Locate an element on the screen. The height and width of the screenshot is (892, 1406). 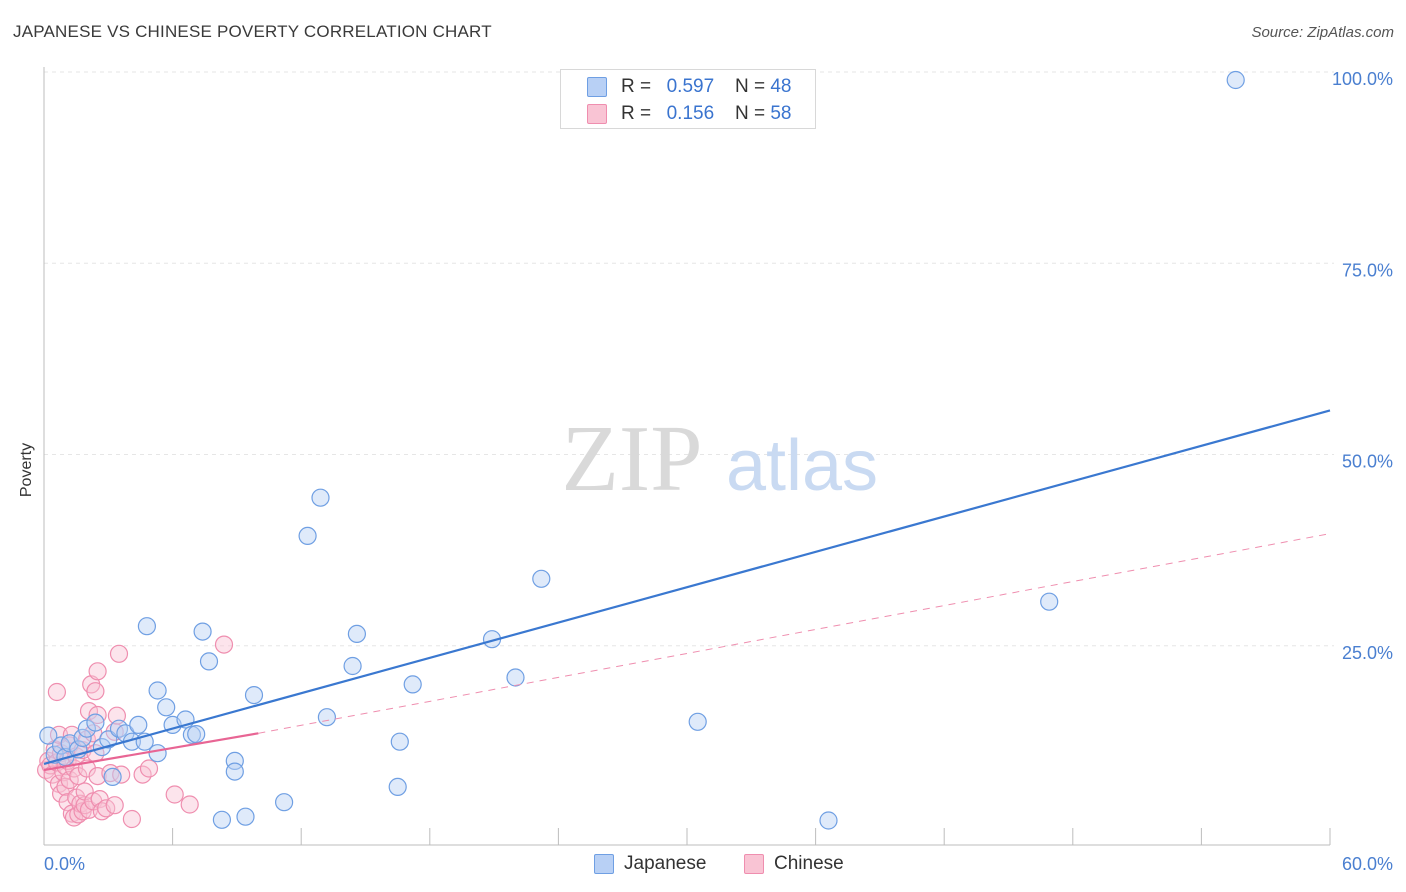
x-tick-label: 60.0% is located at coordinates (1367, 864).